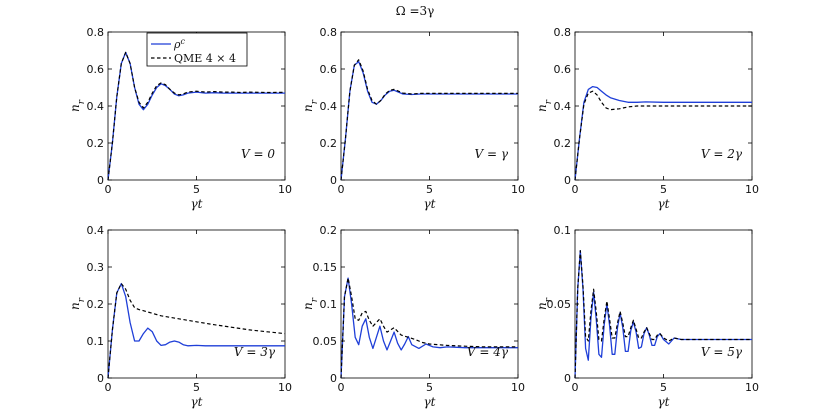  What do you see at coordinates (258, 154) in the screenshot?
I see `panel-annotation: V = 0` at bounding box center [258, 154].